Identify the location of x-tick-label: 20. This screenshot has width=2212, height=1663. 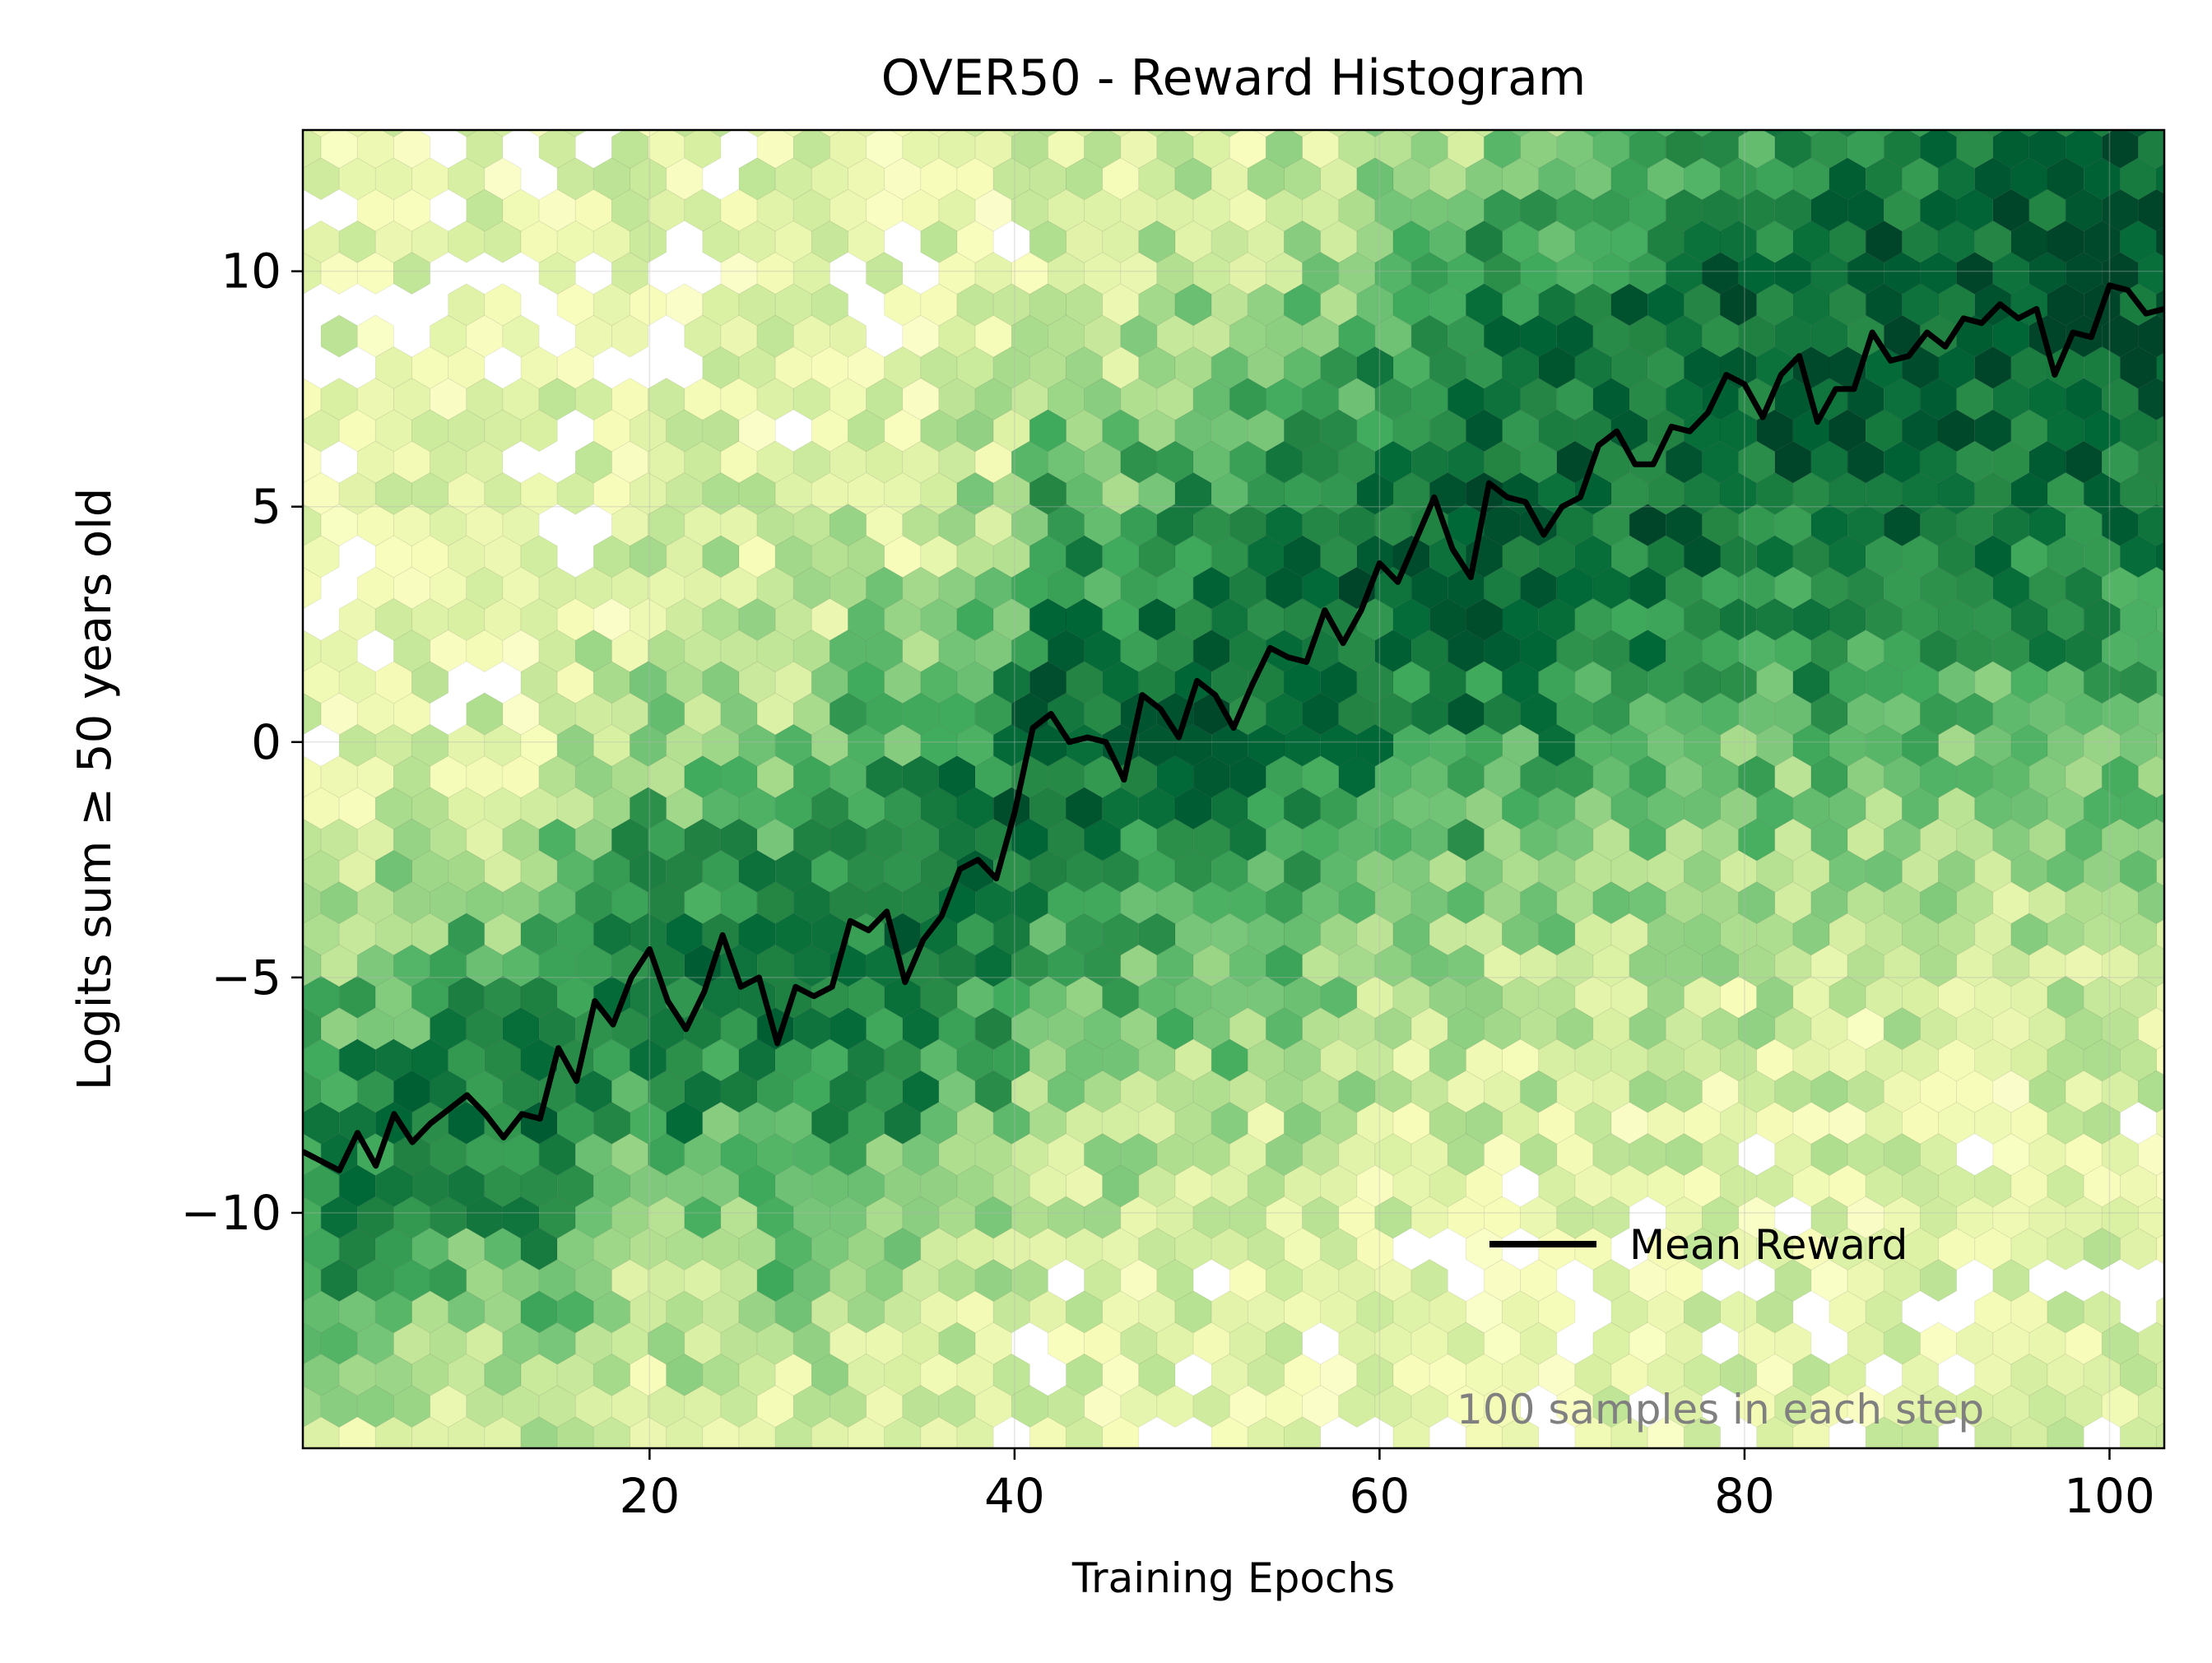
(649, 1496).